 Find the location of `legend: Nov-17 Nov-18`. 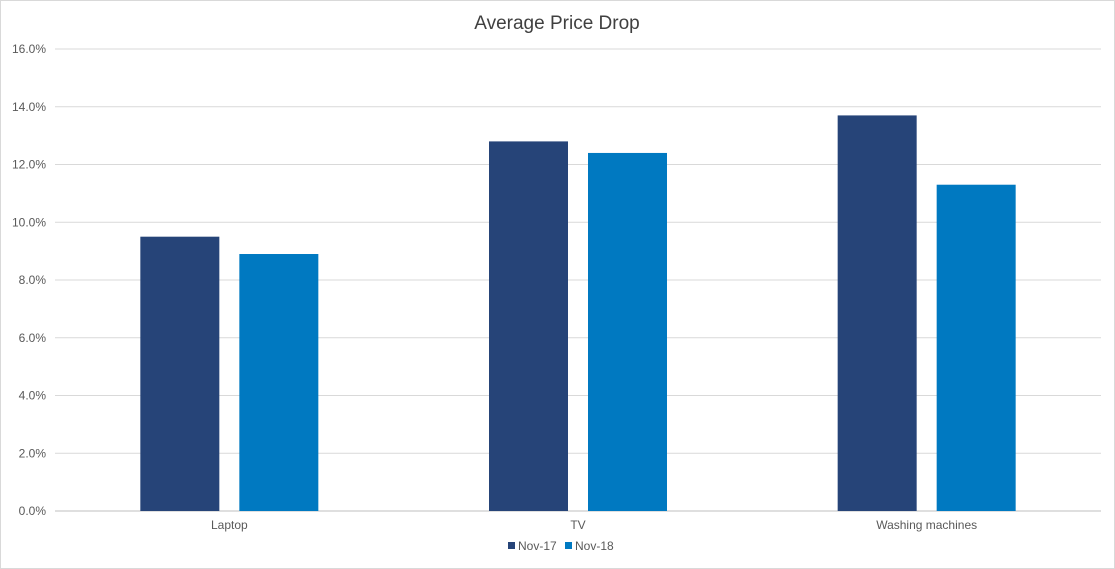

legend: Nov-17 Nov-18 is located at coordinates (561, 546).